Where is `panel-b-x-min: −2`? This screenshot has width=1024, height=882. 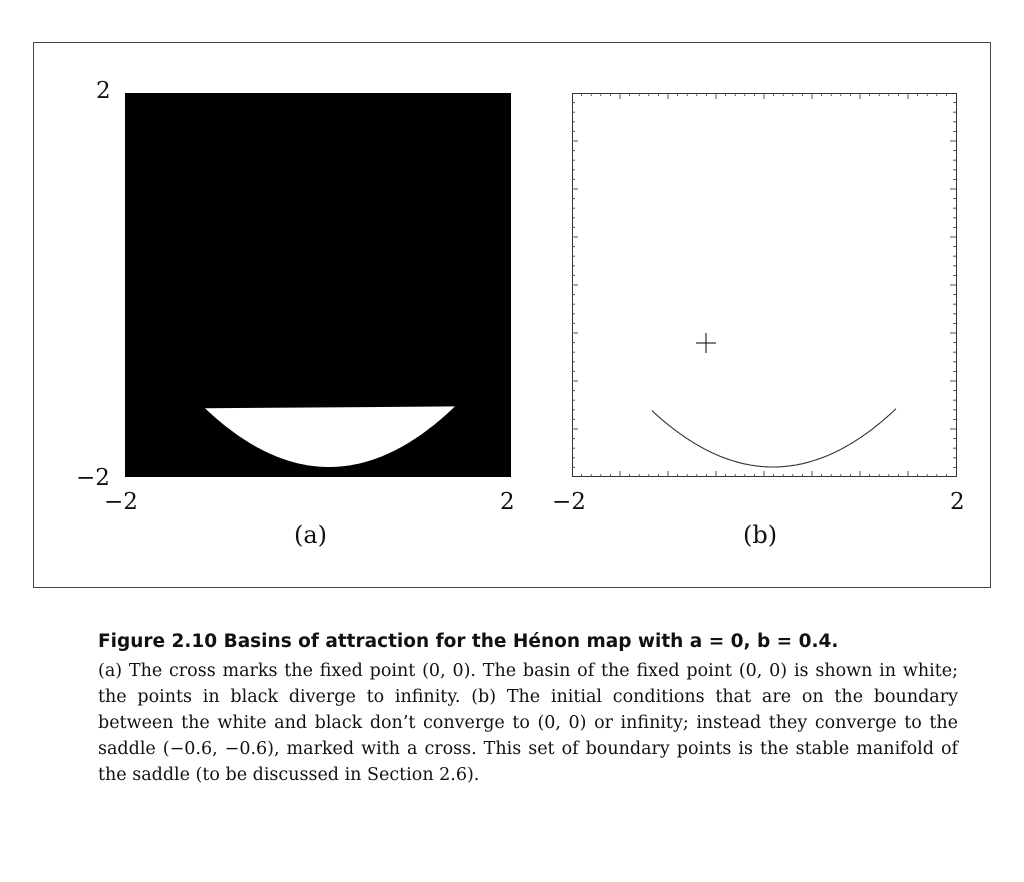 panel-b-x-min: −2 is located at coordinates (569, 502).